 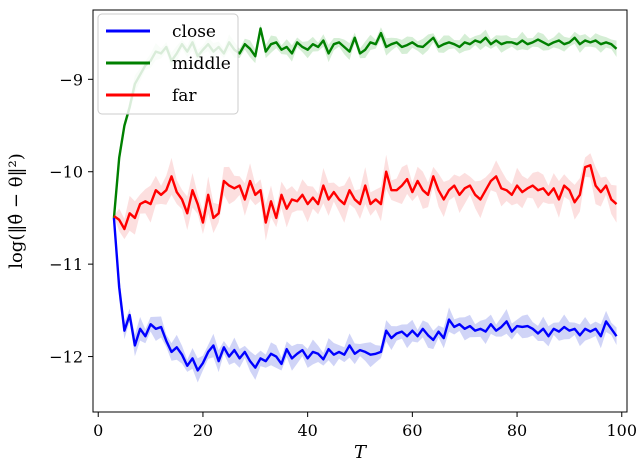 I want to click on x-tick-label: 60, so click(x=412, y=430).